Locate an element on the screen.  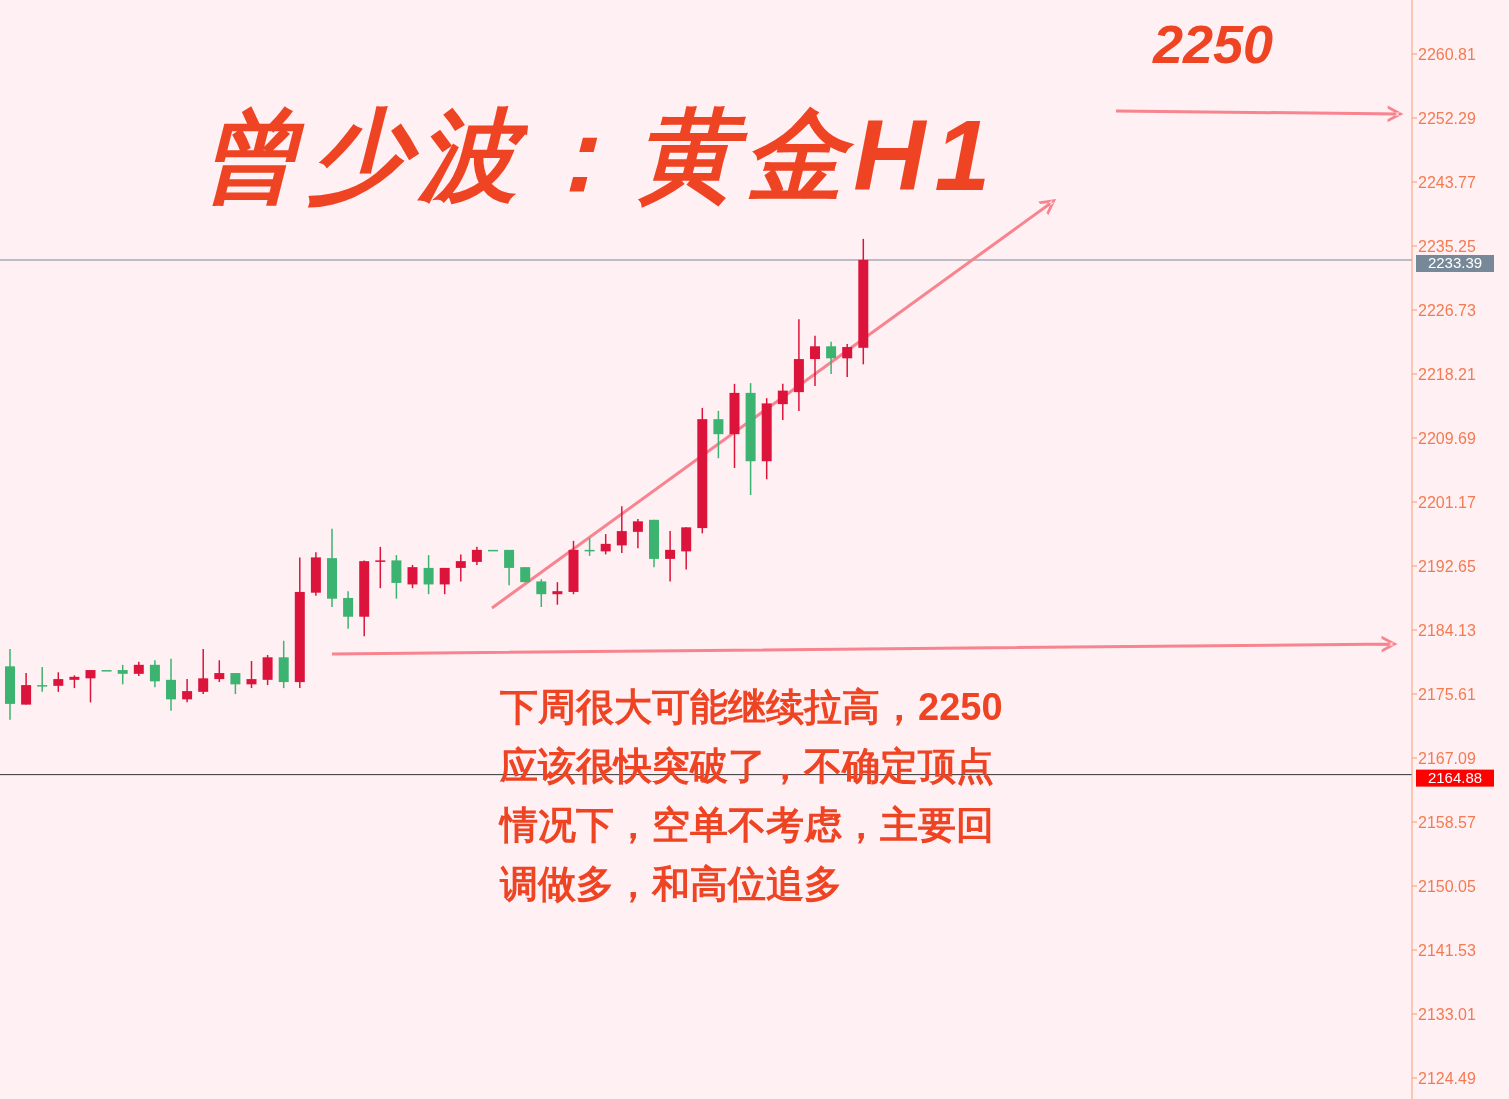
y-tick-label: 2243.77 is located at coordinates (1447, 182).